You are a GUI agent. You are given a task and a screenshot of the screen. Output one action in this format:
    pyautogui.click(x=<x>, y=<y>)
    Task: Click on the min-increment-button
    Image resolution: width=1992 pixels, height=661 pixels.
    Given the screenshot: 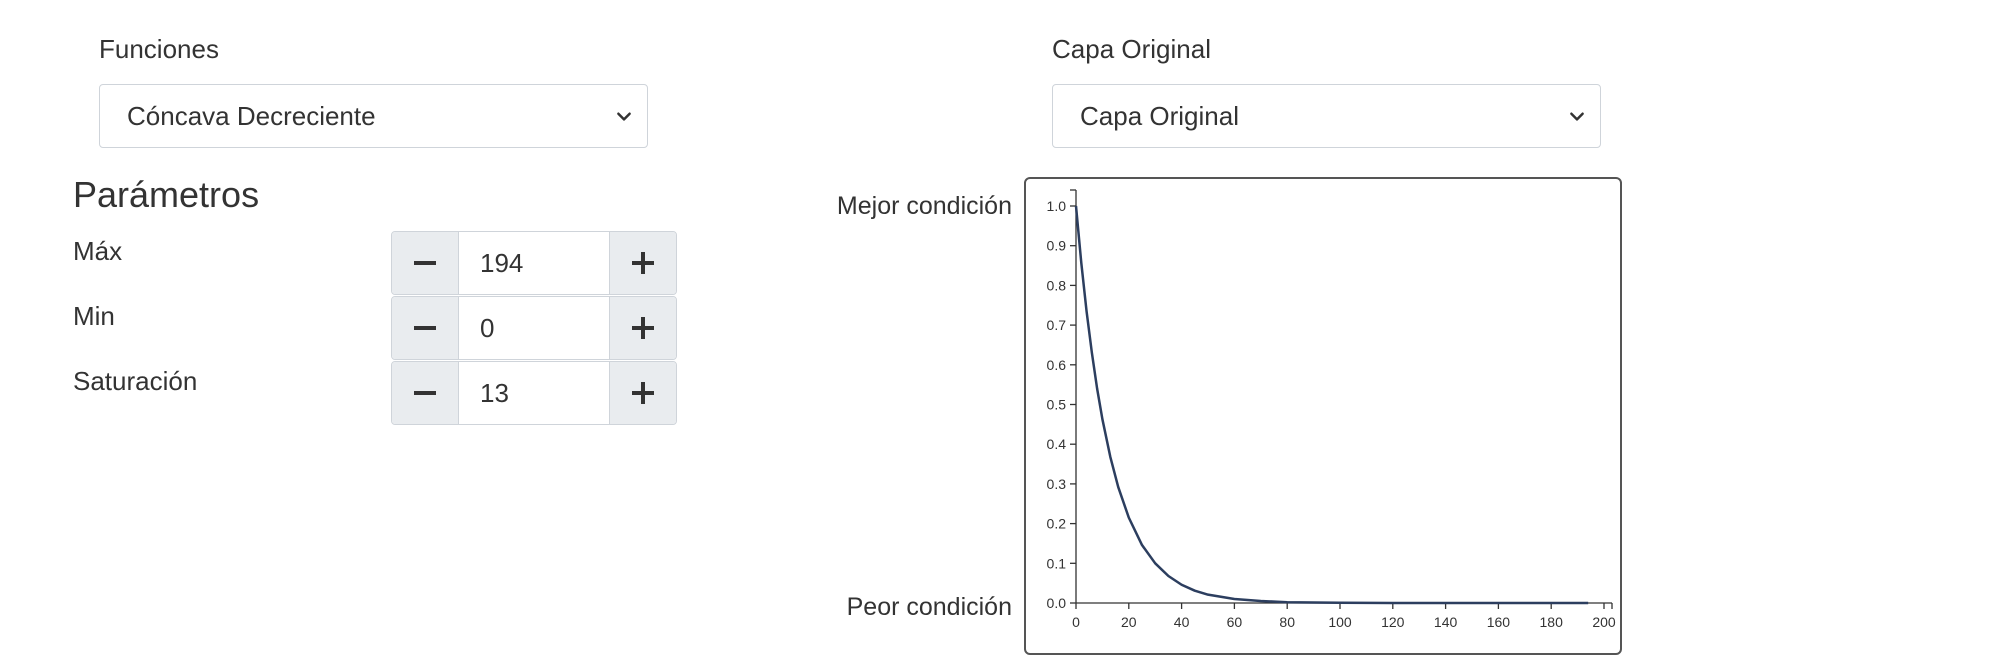 What is the action you would take?
    pyautogui.click(x=642, y=328)
    